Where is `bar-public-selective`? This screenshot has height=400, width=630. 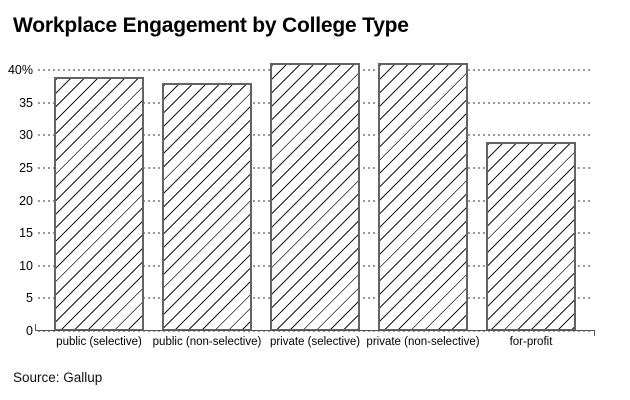
bar-public-selective is located at coordinates (99, 203).